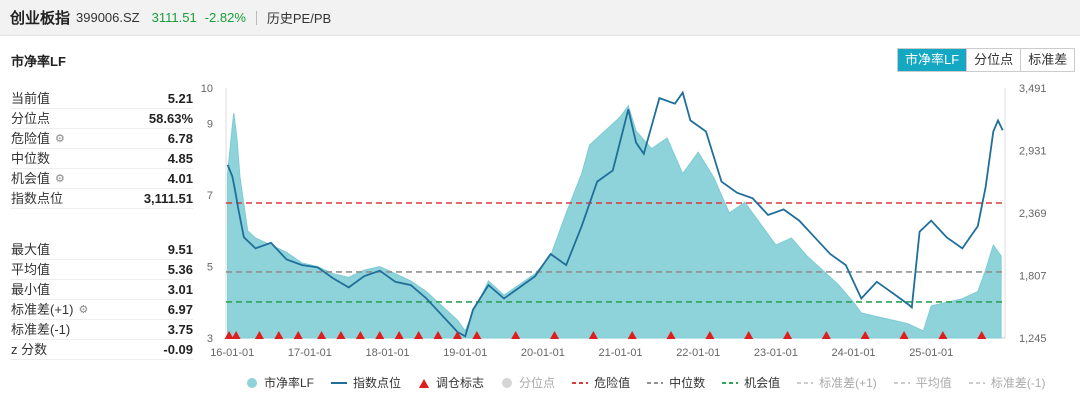 This screenshot has height=406, width=1080. I want to click on stat-value: 58.63%, so click(170, 118).